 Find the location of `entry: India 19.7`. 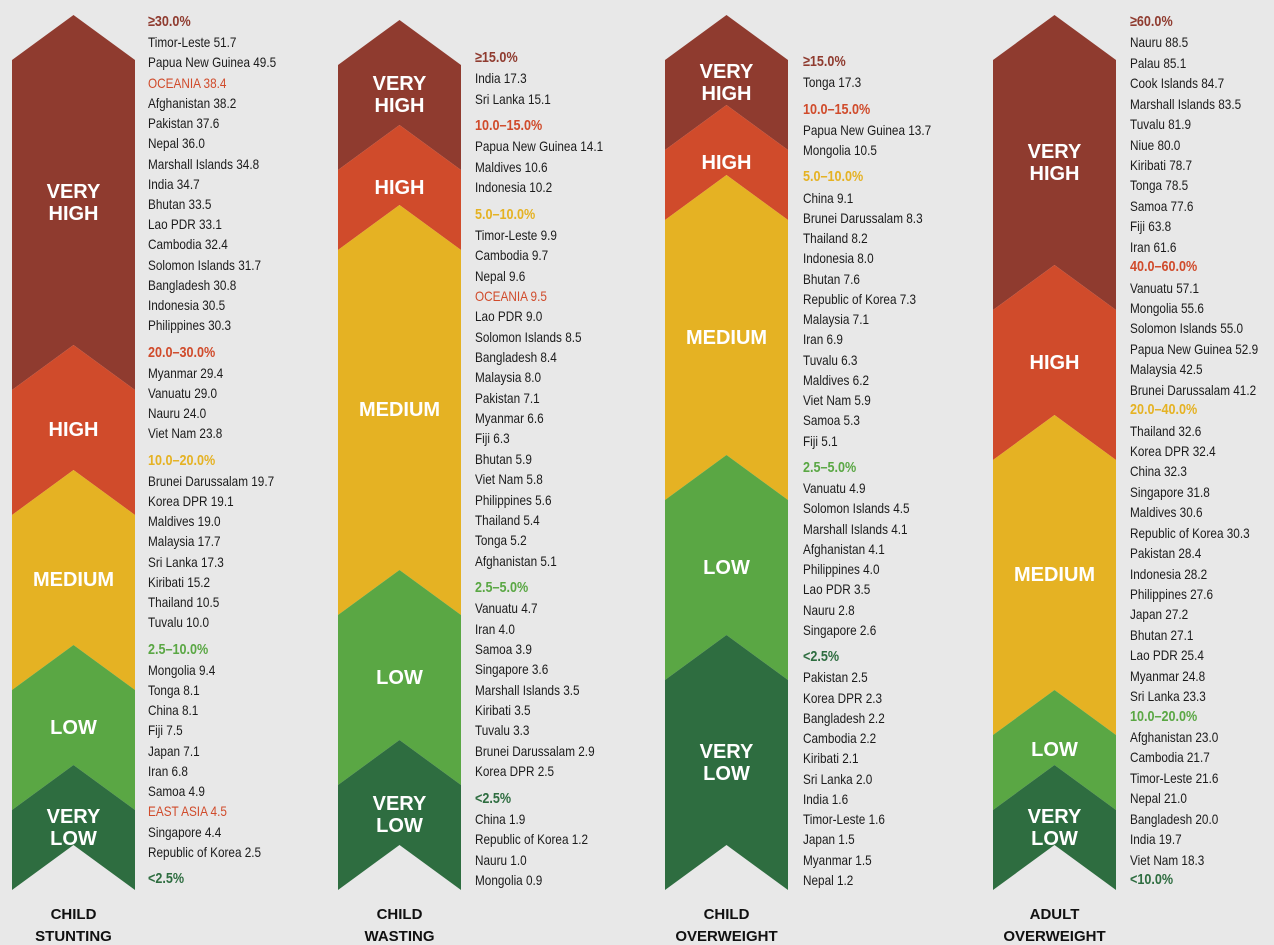

entry: India 19.7 is located at coordinates (1156, 839).